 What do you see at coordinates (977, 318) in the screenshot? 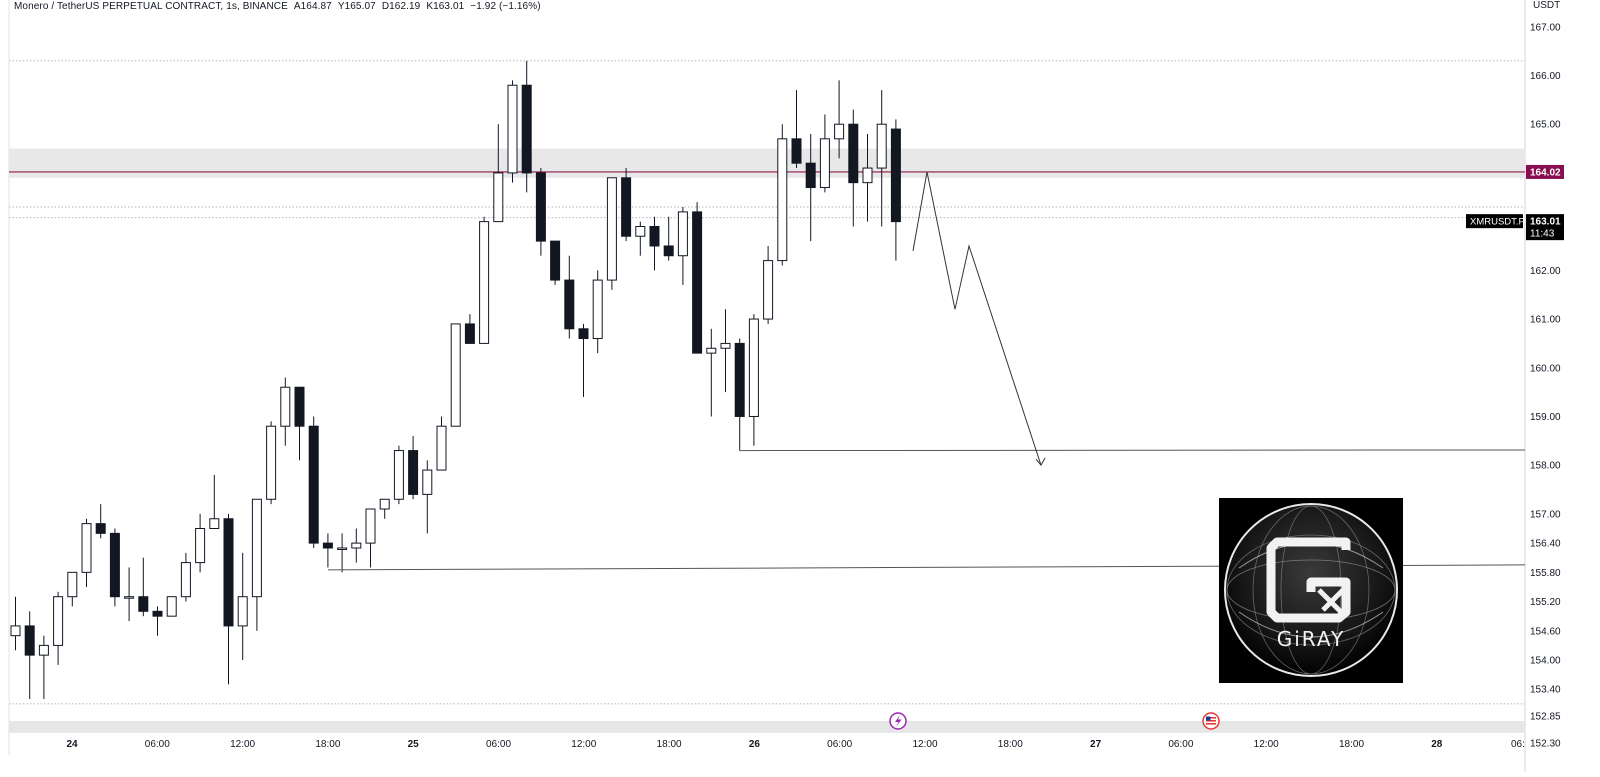
I see `projection-path` at bounding box center [977, 318].